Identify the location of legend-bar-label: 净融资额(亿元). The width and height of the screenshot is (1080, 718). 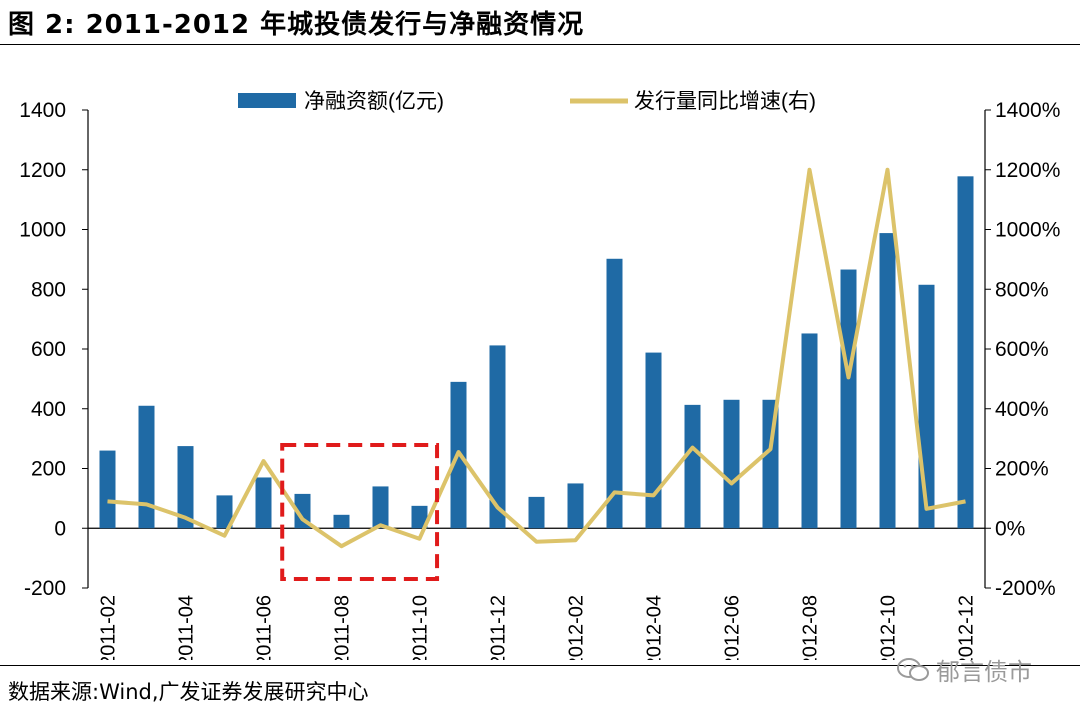
(374, 101).